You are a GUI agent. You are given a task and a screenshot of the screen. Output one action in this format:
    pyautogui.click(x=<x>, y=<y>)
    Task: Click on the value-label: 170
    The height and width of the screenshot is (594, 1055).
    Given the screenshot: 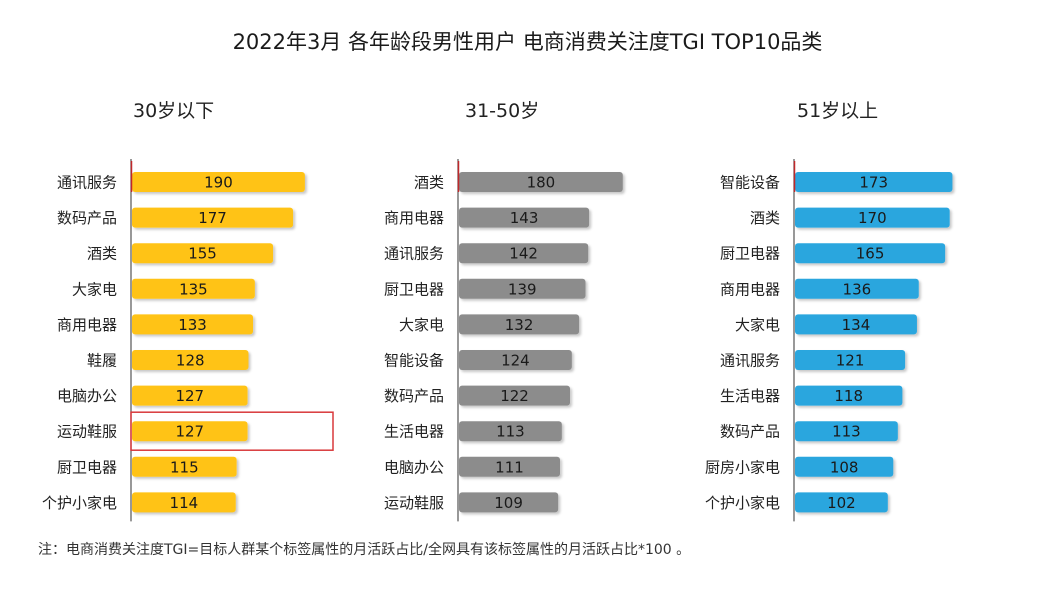 What is the action you would take?
    pyautogui.click(x=872, y=218)
    